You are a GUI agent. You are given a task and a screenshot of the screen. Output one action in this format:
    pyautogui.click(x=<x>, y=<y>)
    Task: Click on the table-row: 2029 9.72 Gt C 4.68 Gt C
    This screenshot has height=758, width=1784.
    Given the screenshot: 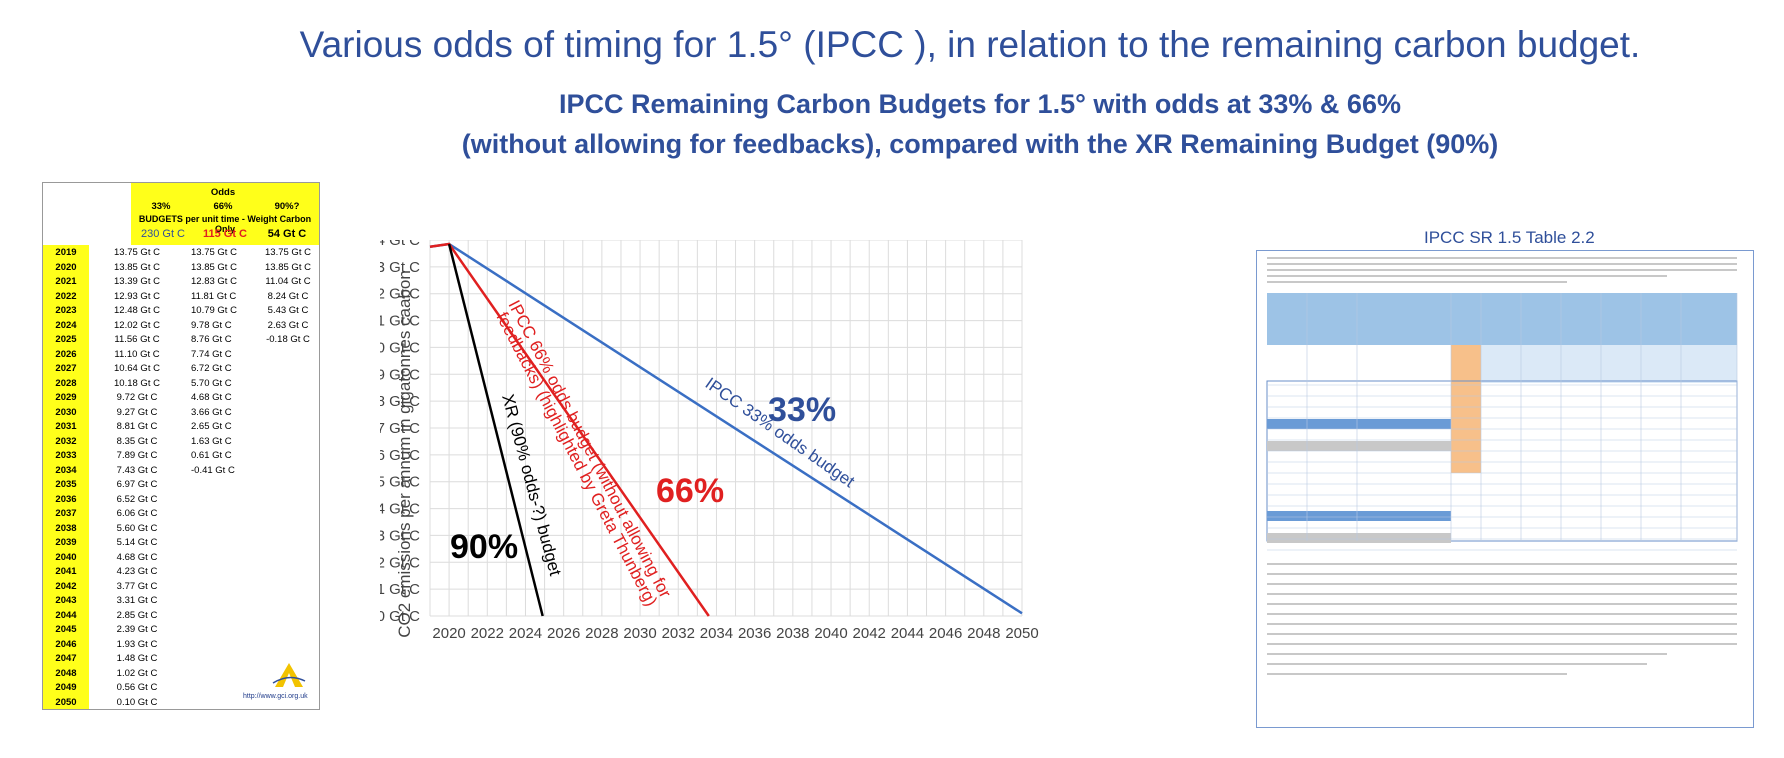 What is the action you would take?
    pyautogui.click(x=181, y=399)
    